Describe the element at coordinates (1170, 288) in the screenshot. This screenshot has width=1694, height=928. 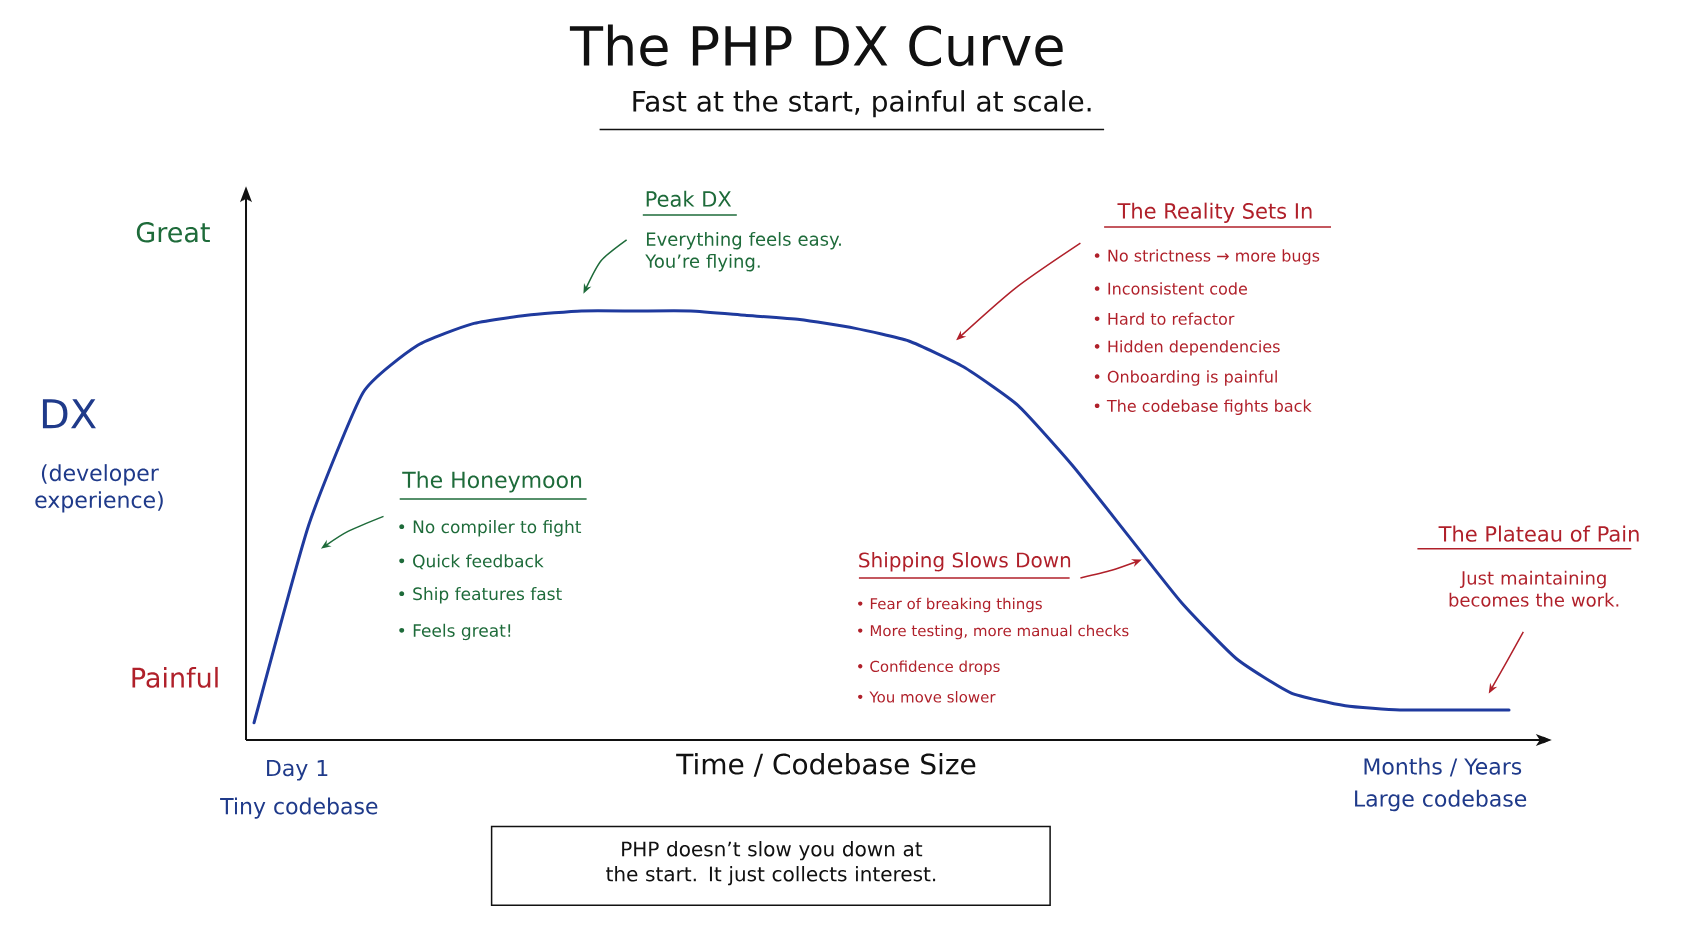
I see `text: • Inconsistent code` at that location.